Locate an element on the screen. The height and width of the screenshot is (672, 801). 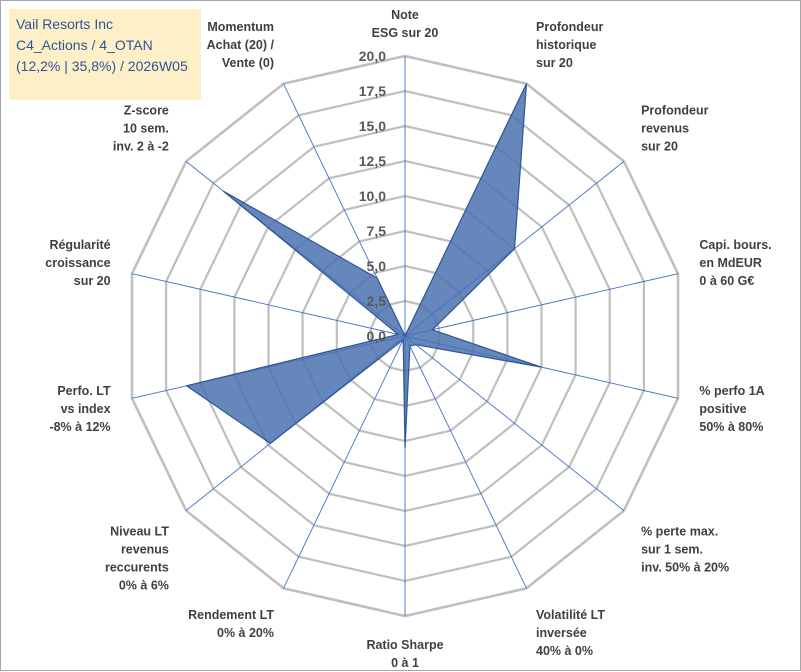
axis-label: Perfo. LT vs index -8% à 12% is located at coordinates (80, 409).